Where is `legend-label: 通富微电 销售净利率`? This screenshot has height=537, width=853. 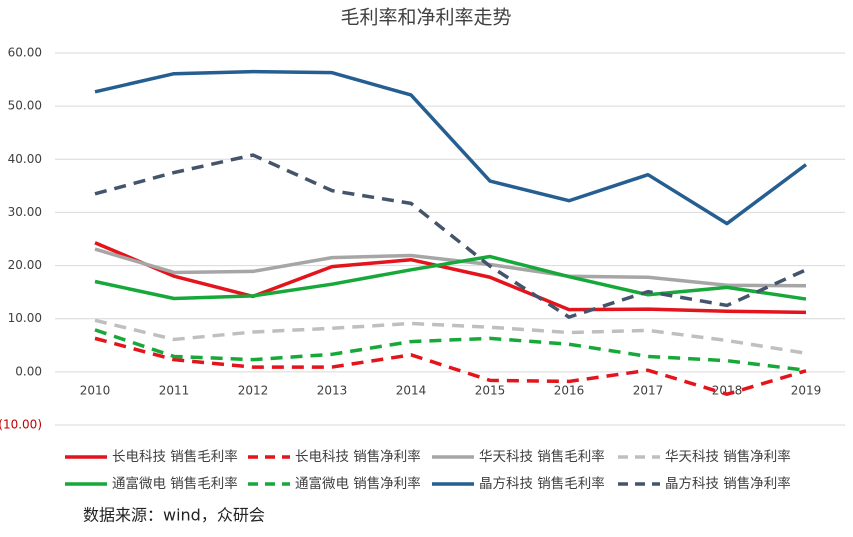
legend-label: 通富微电 销售净利率 is located at coordinates (358, 483).